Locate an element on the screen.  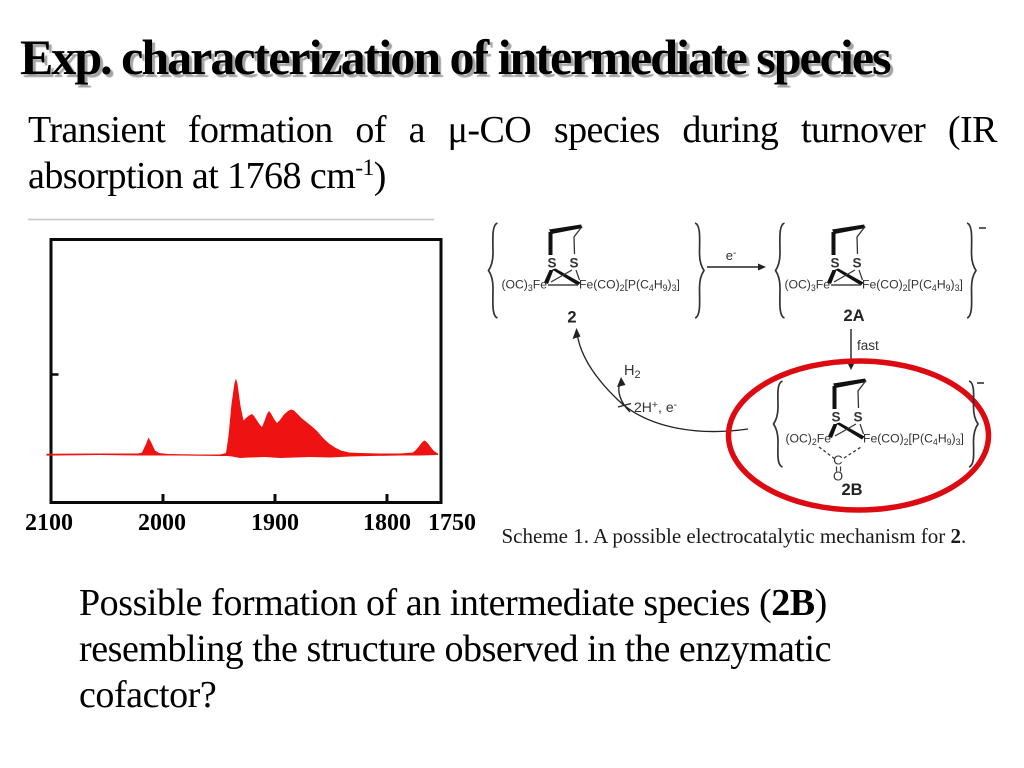
svg-text: (OC)2Fe is located at coordinates (808, 440).